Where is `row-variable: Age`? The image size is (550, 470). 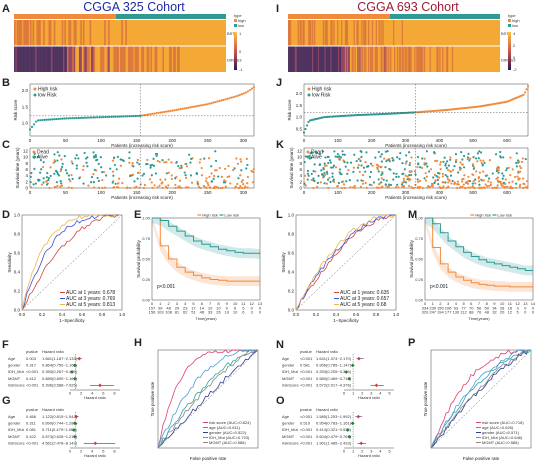
row-variable: Age is located at coordinates (12, 358).